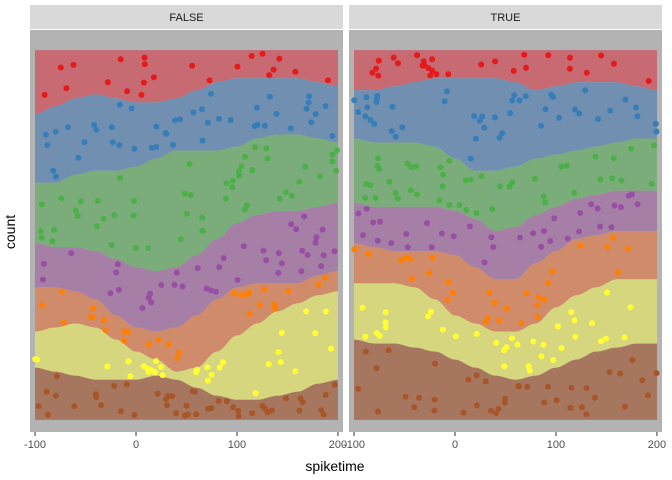 This screenshot has width=672, height=480. Describe the element at coordinates (506, 18) in the screenshot. I see `strip-label: TRUE` at that location.